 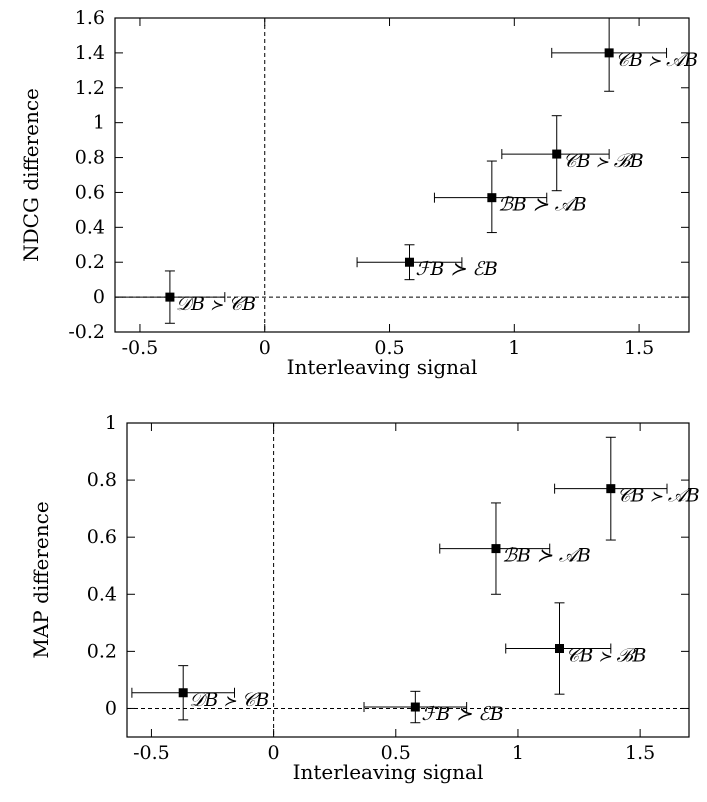 What do you see at coordinates (90, 88) in the screenshot?
I see `y-tick-label: 1.2` at bounding box center [90, 88].